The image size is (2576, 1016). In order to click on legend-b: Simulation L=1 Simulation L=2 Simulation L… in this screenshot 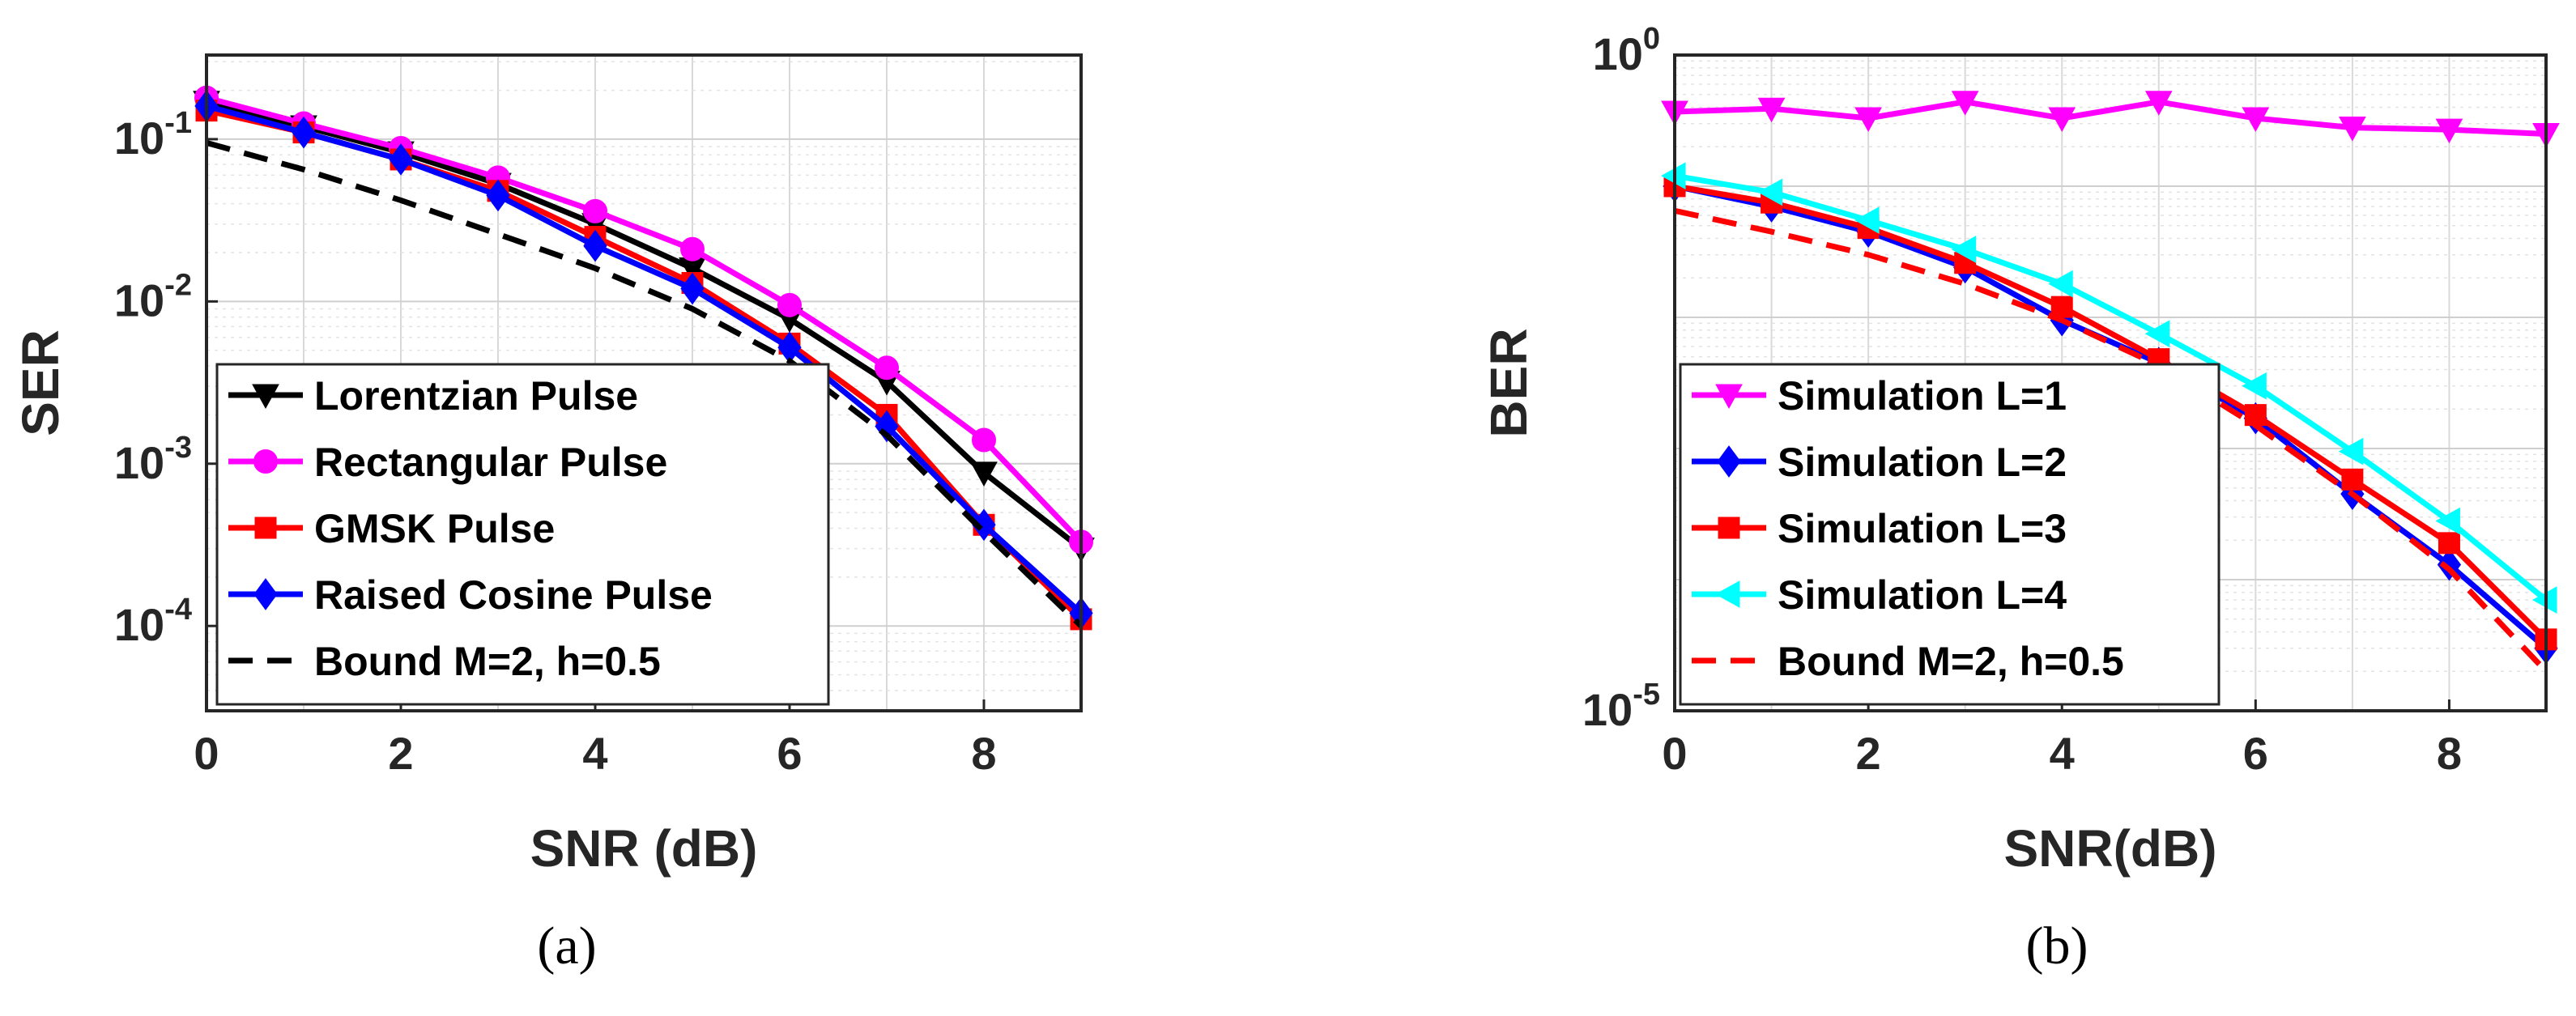, I will do `click(1949, 534)`.